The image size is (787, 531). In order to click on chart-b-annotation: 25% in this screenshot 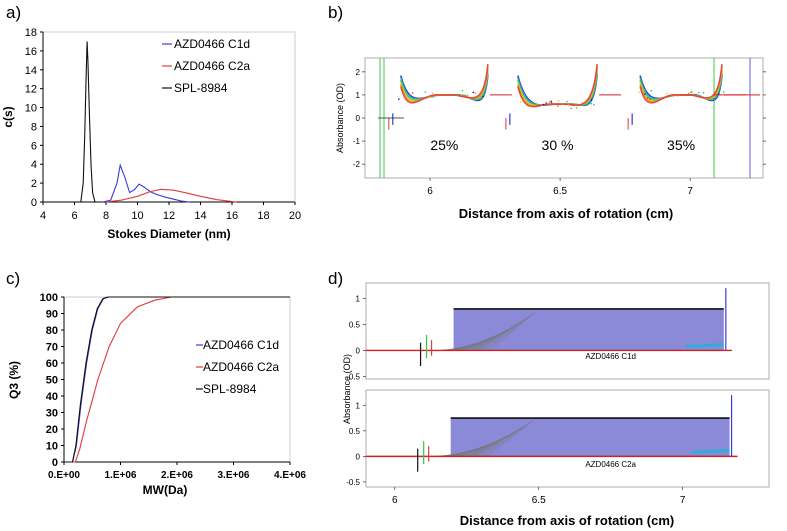, I will do `click(444, 145)`.